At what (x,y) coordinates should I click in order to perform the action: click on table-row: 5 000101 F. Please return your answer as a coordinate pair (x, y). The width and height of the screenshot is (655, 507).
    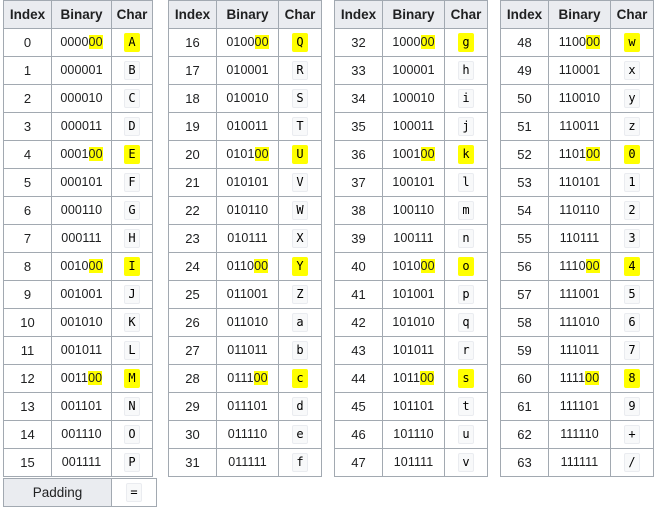
    Looking at the image, I should click on (78, 182).